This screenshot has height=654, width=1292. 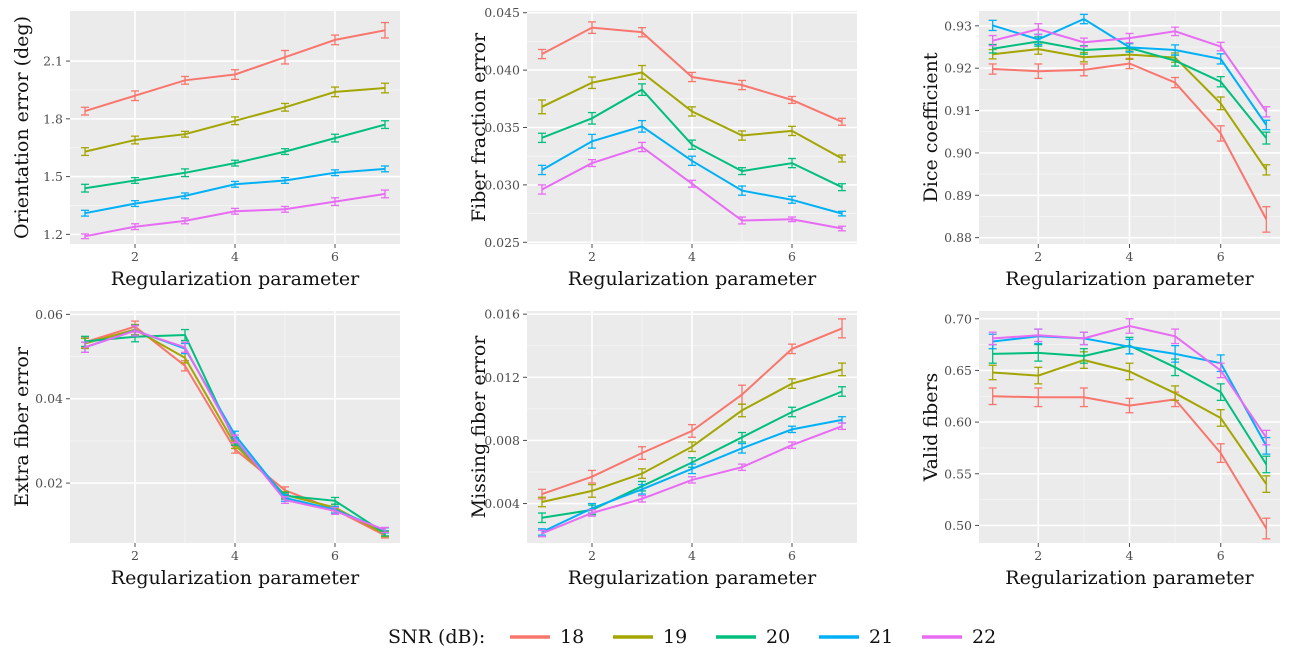 What do you see at coordinates (958, 152) in the screenshot?
I see `y-tick-label: 0.90` at bounding box center [958, 152].